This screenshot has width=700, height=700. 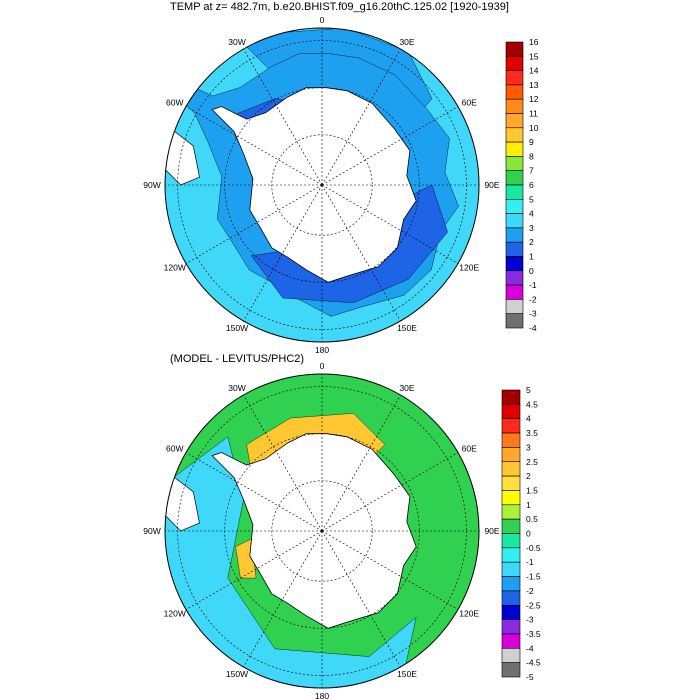 I want to click on top-lon-label: 150W, so click(x=237, y=328).